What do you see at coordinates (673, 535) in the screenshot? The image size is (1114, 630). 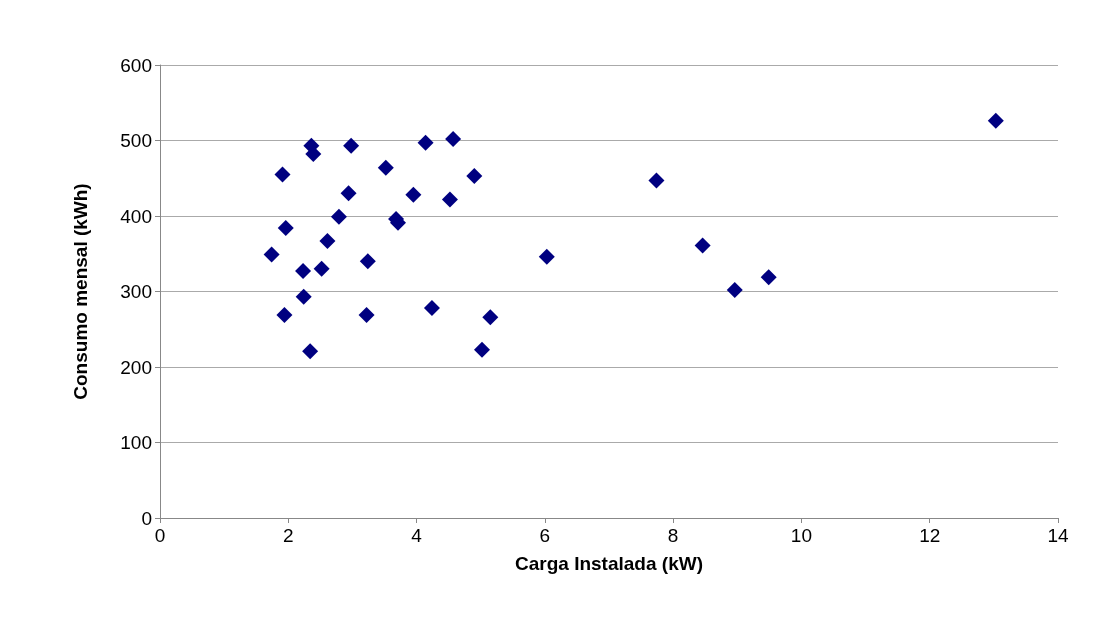 I see `x-tick-label: 8` at bounding box center [673, 535].